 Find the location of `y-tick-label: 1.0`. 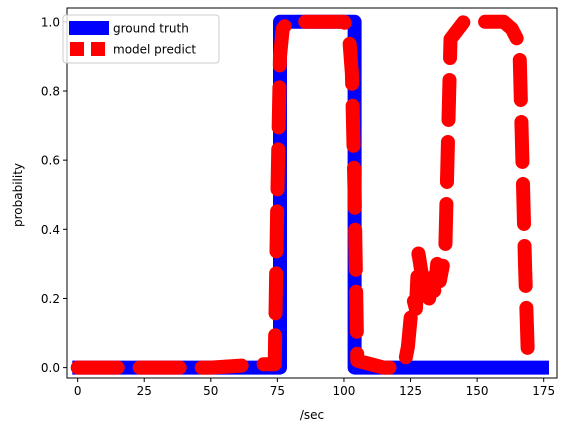

y-tick-label: 1.0 is located at coordinates (50, 22).